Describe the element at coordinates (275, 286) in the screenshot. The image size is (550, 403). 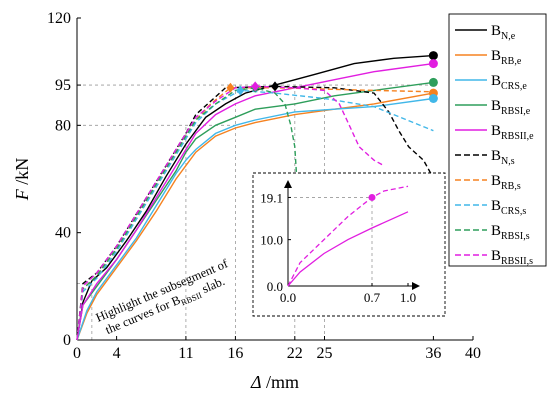
I see `inset-y-tick-label-0: 0.0` at that location.